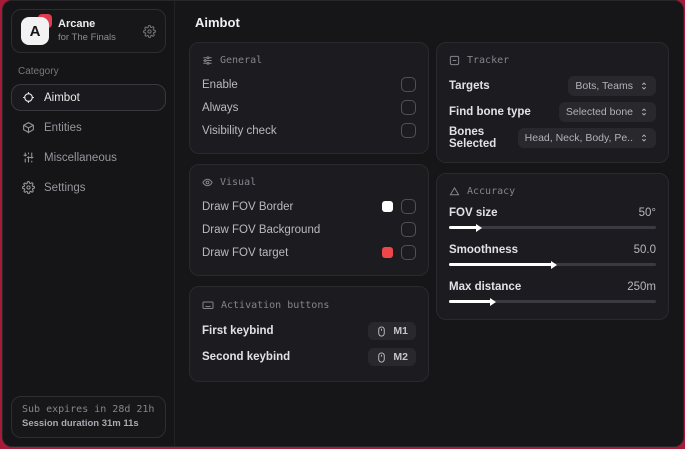 The height and width of the screenshot is (449, 685). I want to click on panel-title-label: Accuracy, so click(491, 191).